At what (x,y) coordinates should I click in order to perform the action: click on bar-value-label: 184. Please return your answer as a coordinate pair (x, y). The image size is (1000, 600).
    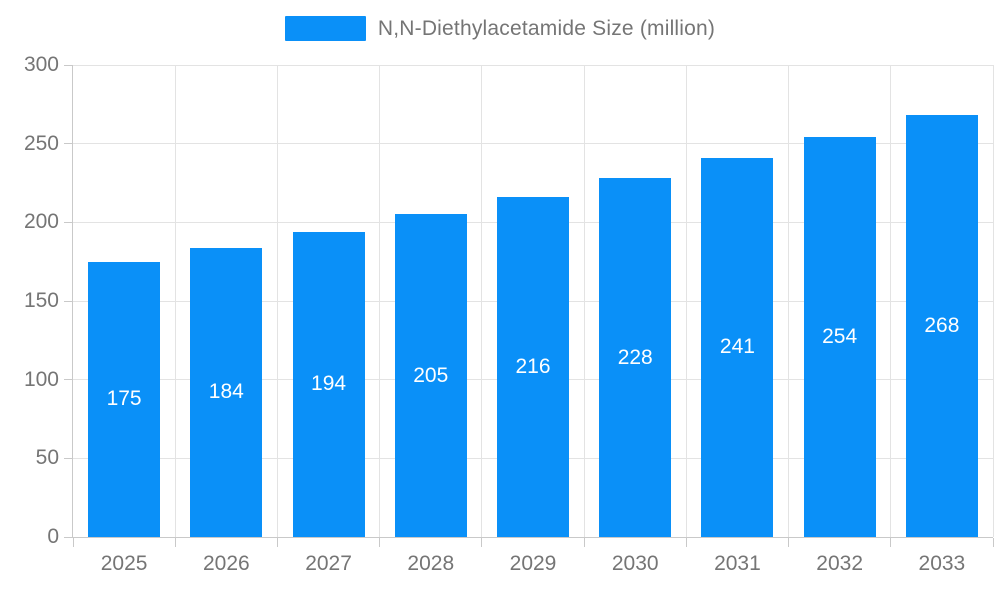
    Looking at the image, I should click on (226, 392).